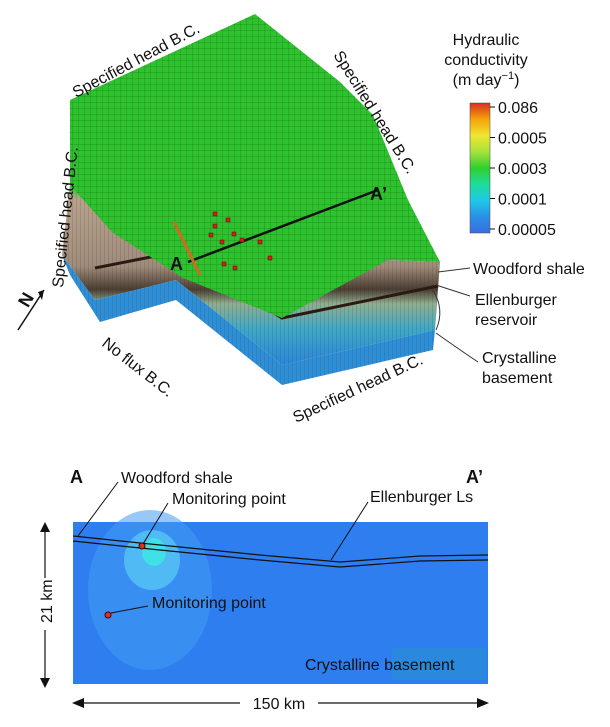  I want to click on layer-crystalline: Crystalline, so click(519, 358).